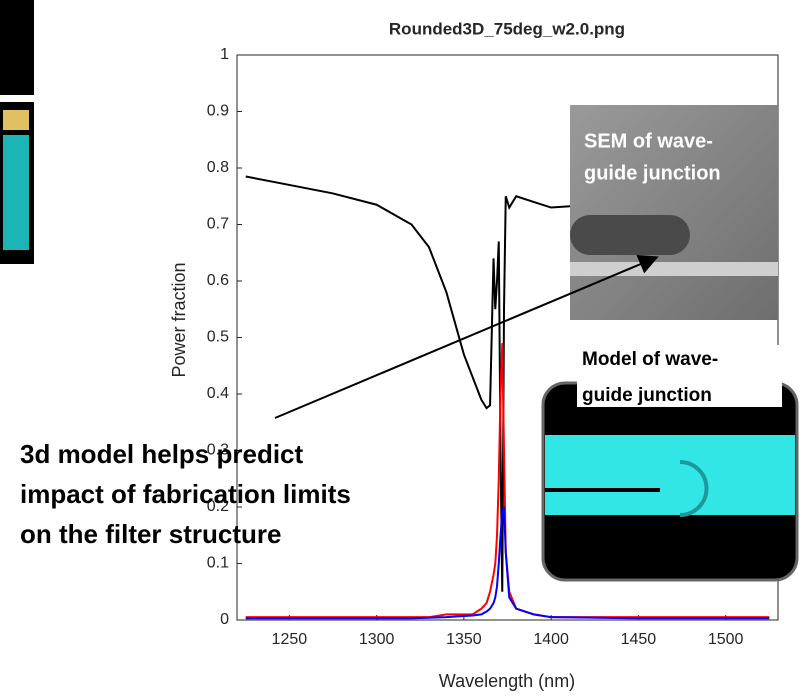  I want to click on annotation: on the filter structure, so click(150, 534).